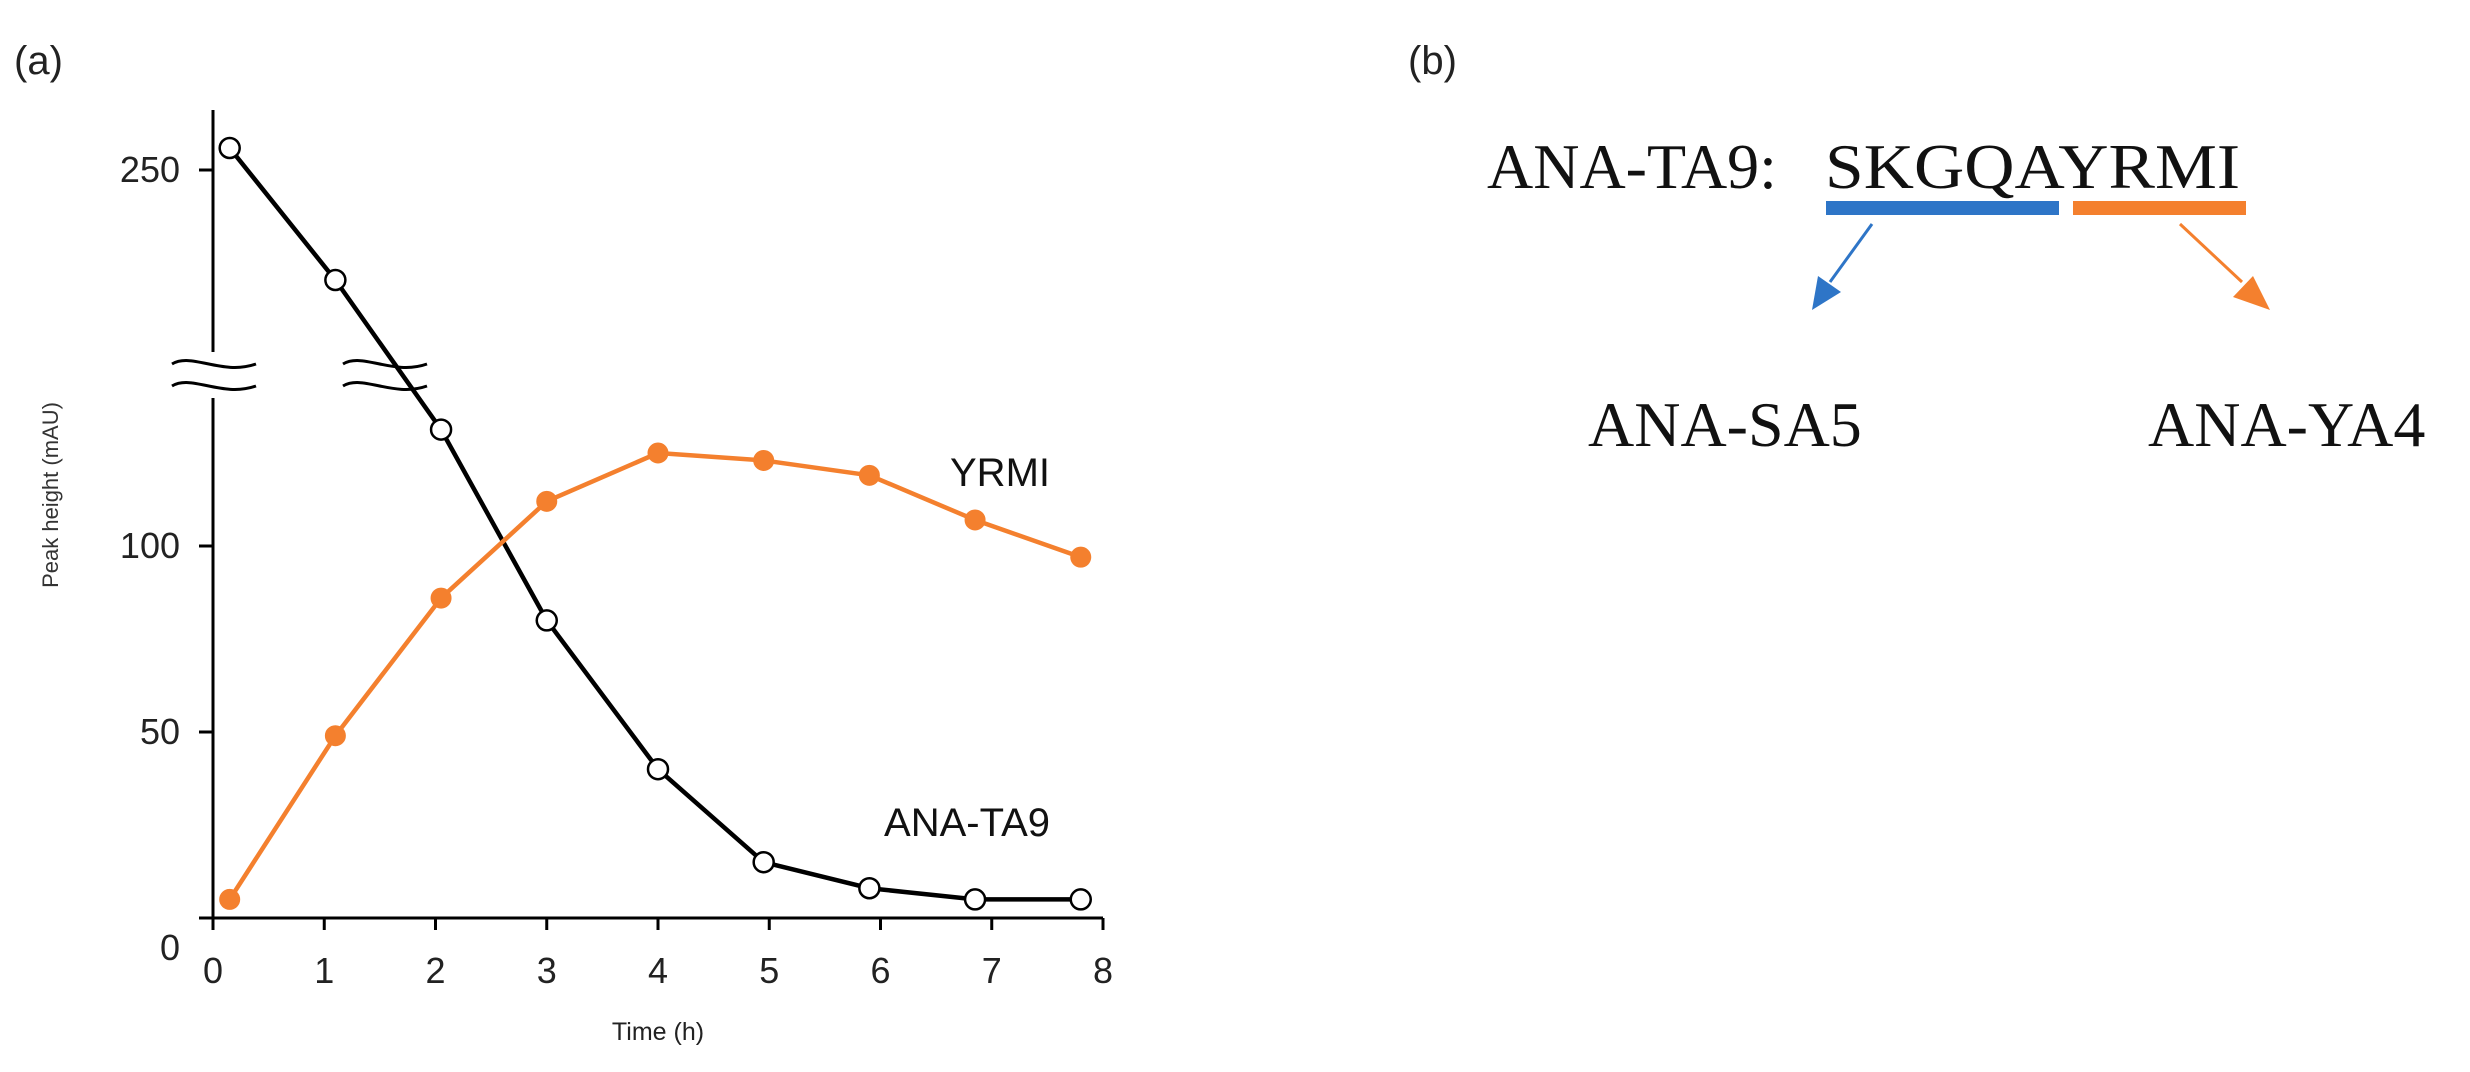 This screenshot has width=2470, height=1072. I want to click on x-tick-label: 1, so click(324, 970).